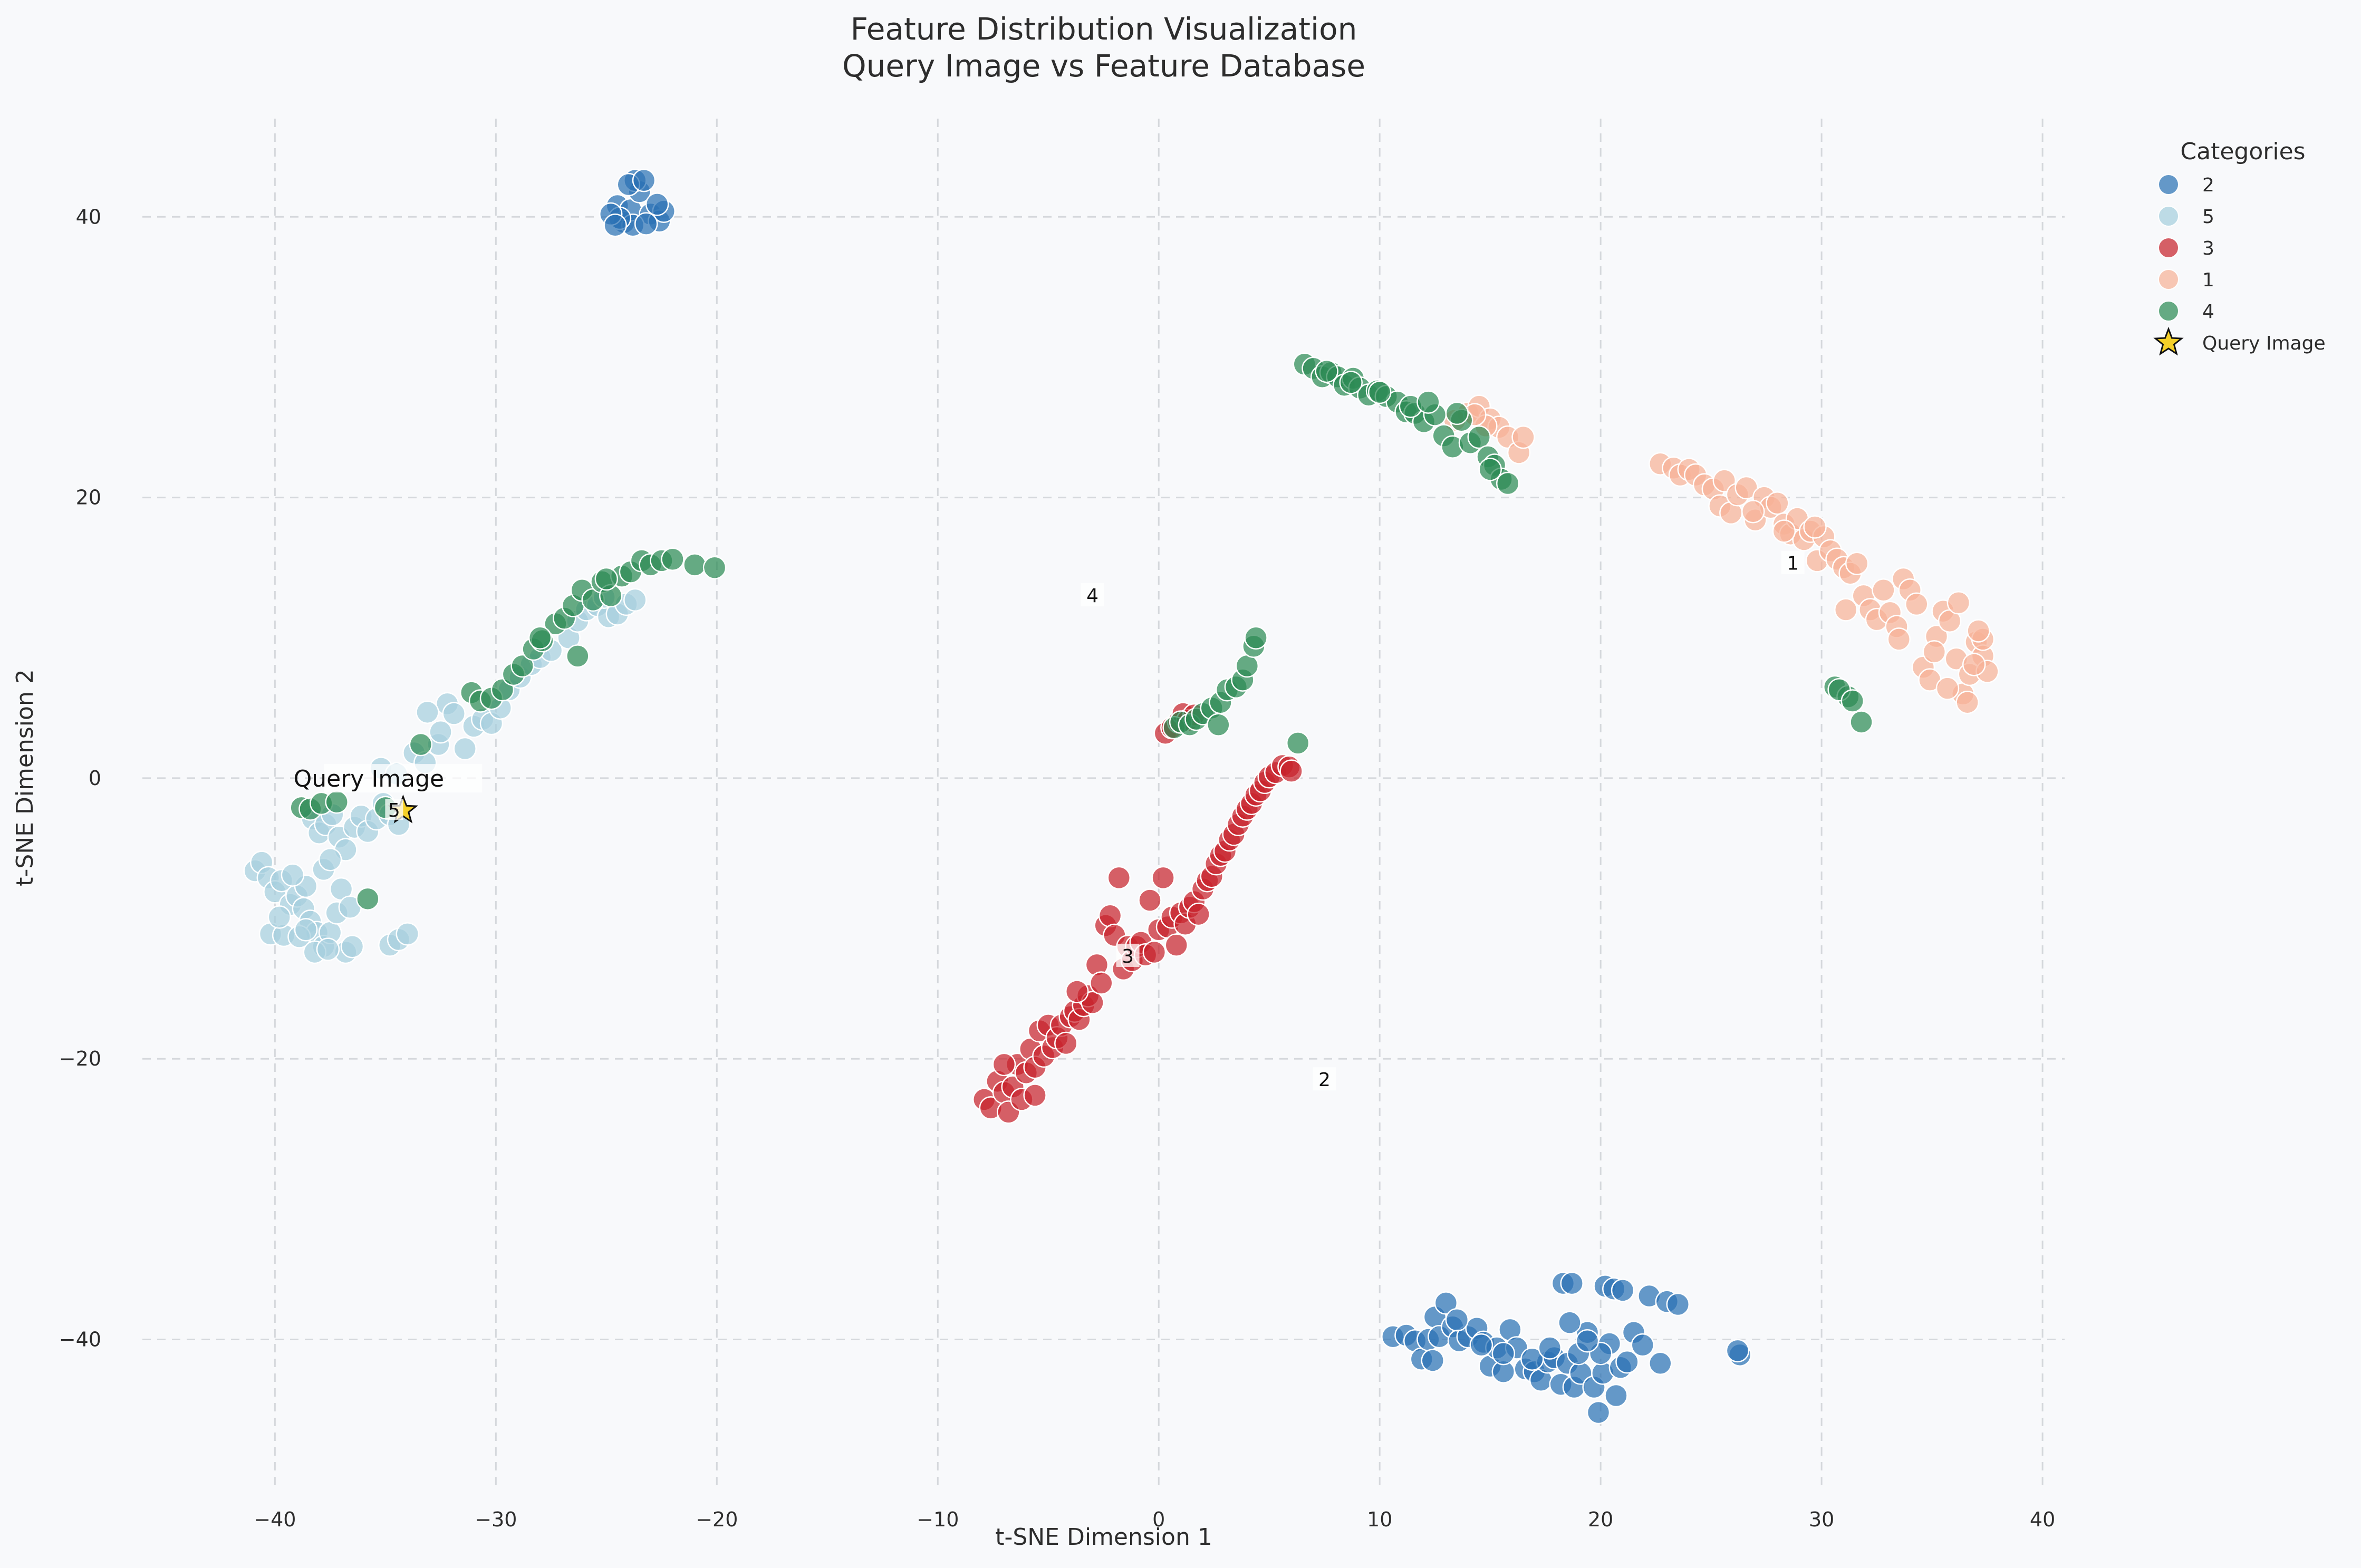  What do you see at coordinates (2208, 248) in the screenshot?
I see `legend-label: 3` at bounding box center [2208, 248].